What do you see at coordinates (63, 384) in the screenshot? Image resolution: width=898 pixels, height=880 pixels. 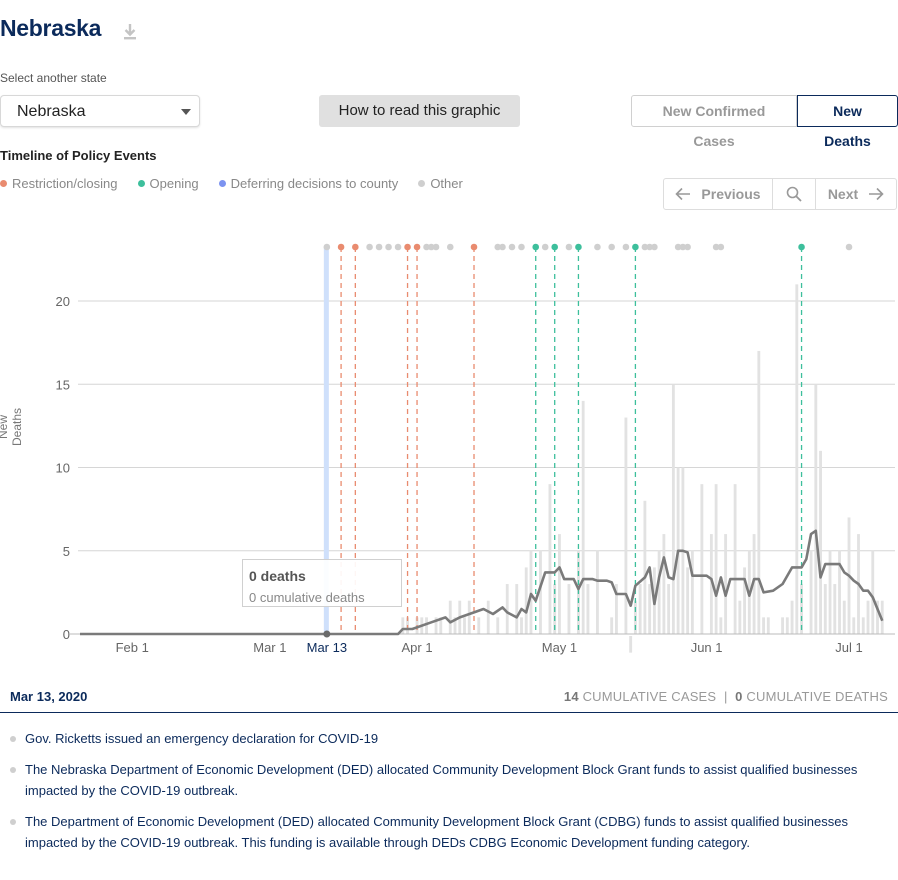 I see `y-tick-label: 15` at bounding box center [63, 384].